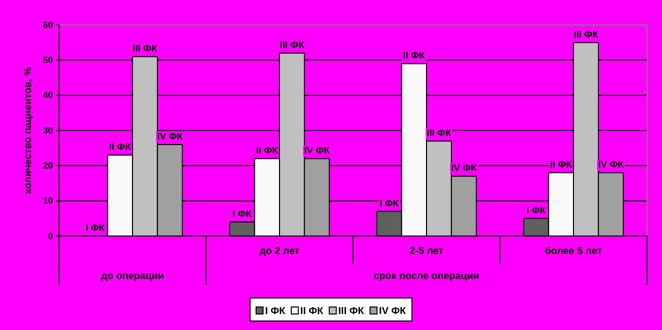  Describe the element at coordinates (47, 201) in the screenshot. I see `y-tick-label: 10` at that location.